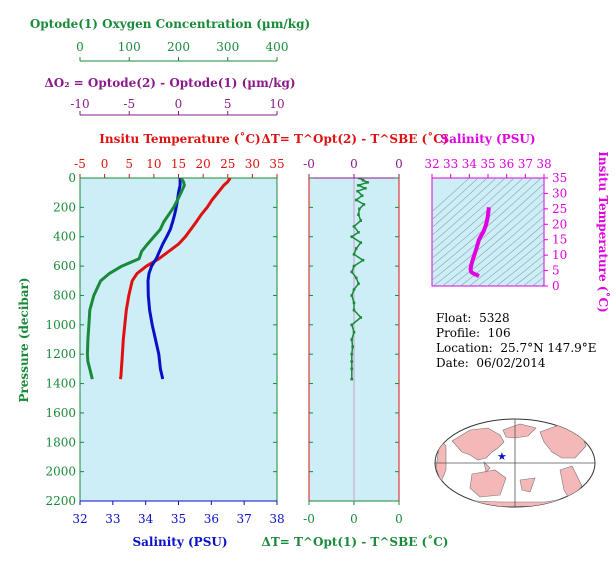  What do you see at coordinates (556, 271) in the screenshot?
I see `ts-temperature-tick-label: 5` at bounding box center [556, 271].